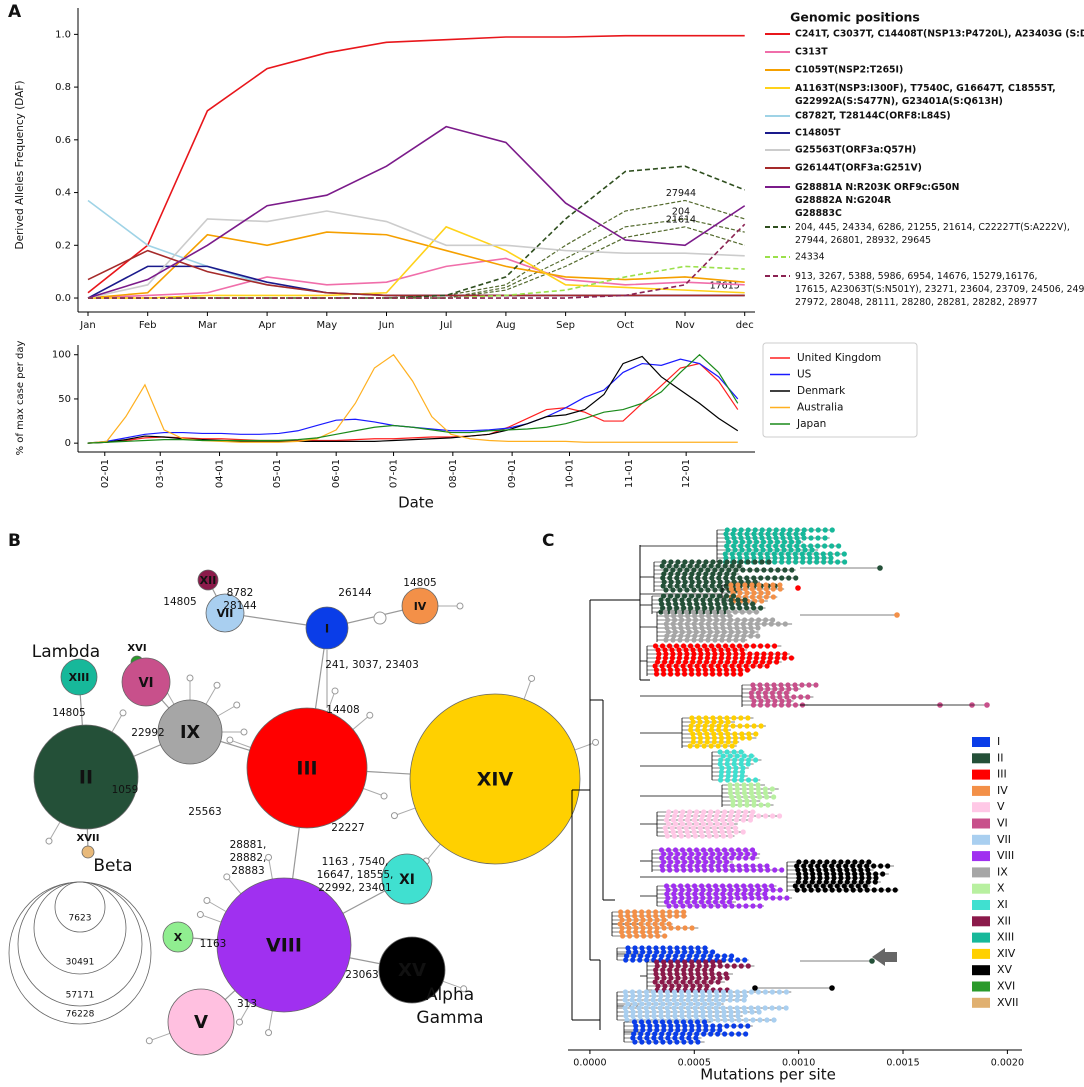 This screenshot has width=1084, height=1087. I want to click on legend-label: C313T, so click(811, 52).